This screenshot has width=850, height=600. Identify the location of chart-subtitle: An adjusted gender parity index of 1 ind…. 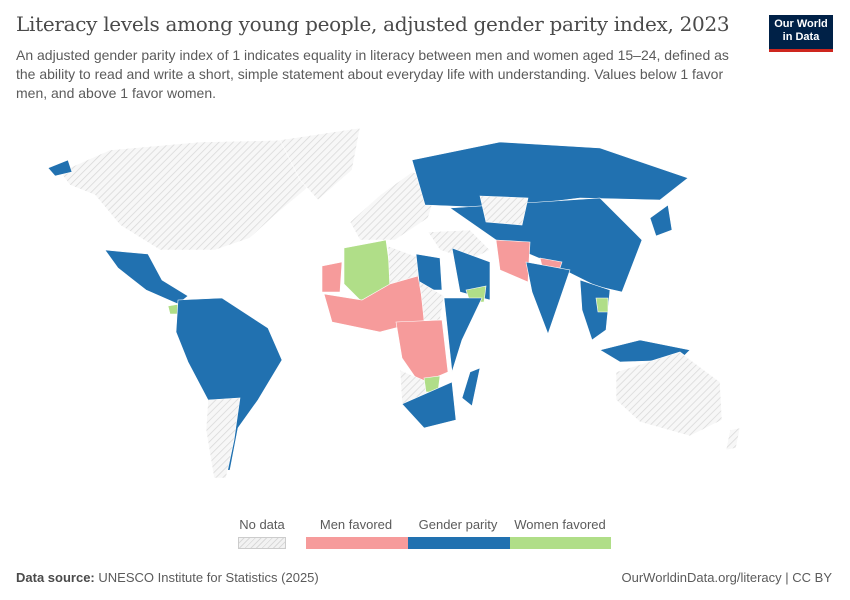
(372, 74).